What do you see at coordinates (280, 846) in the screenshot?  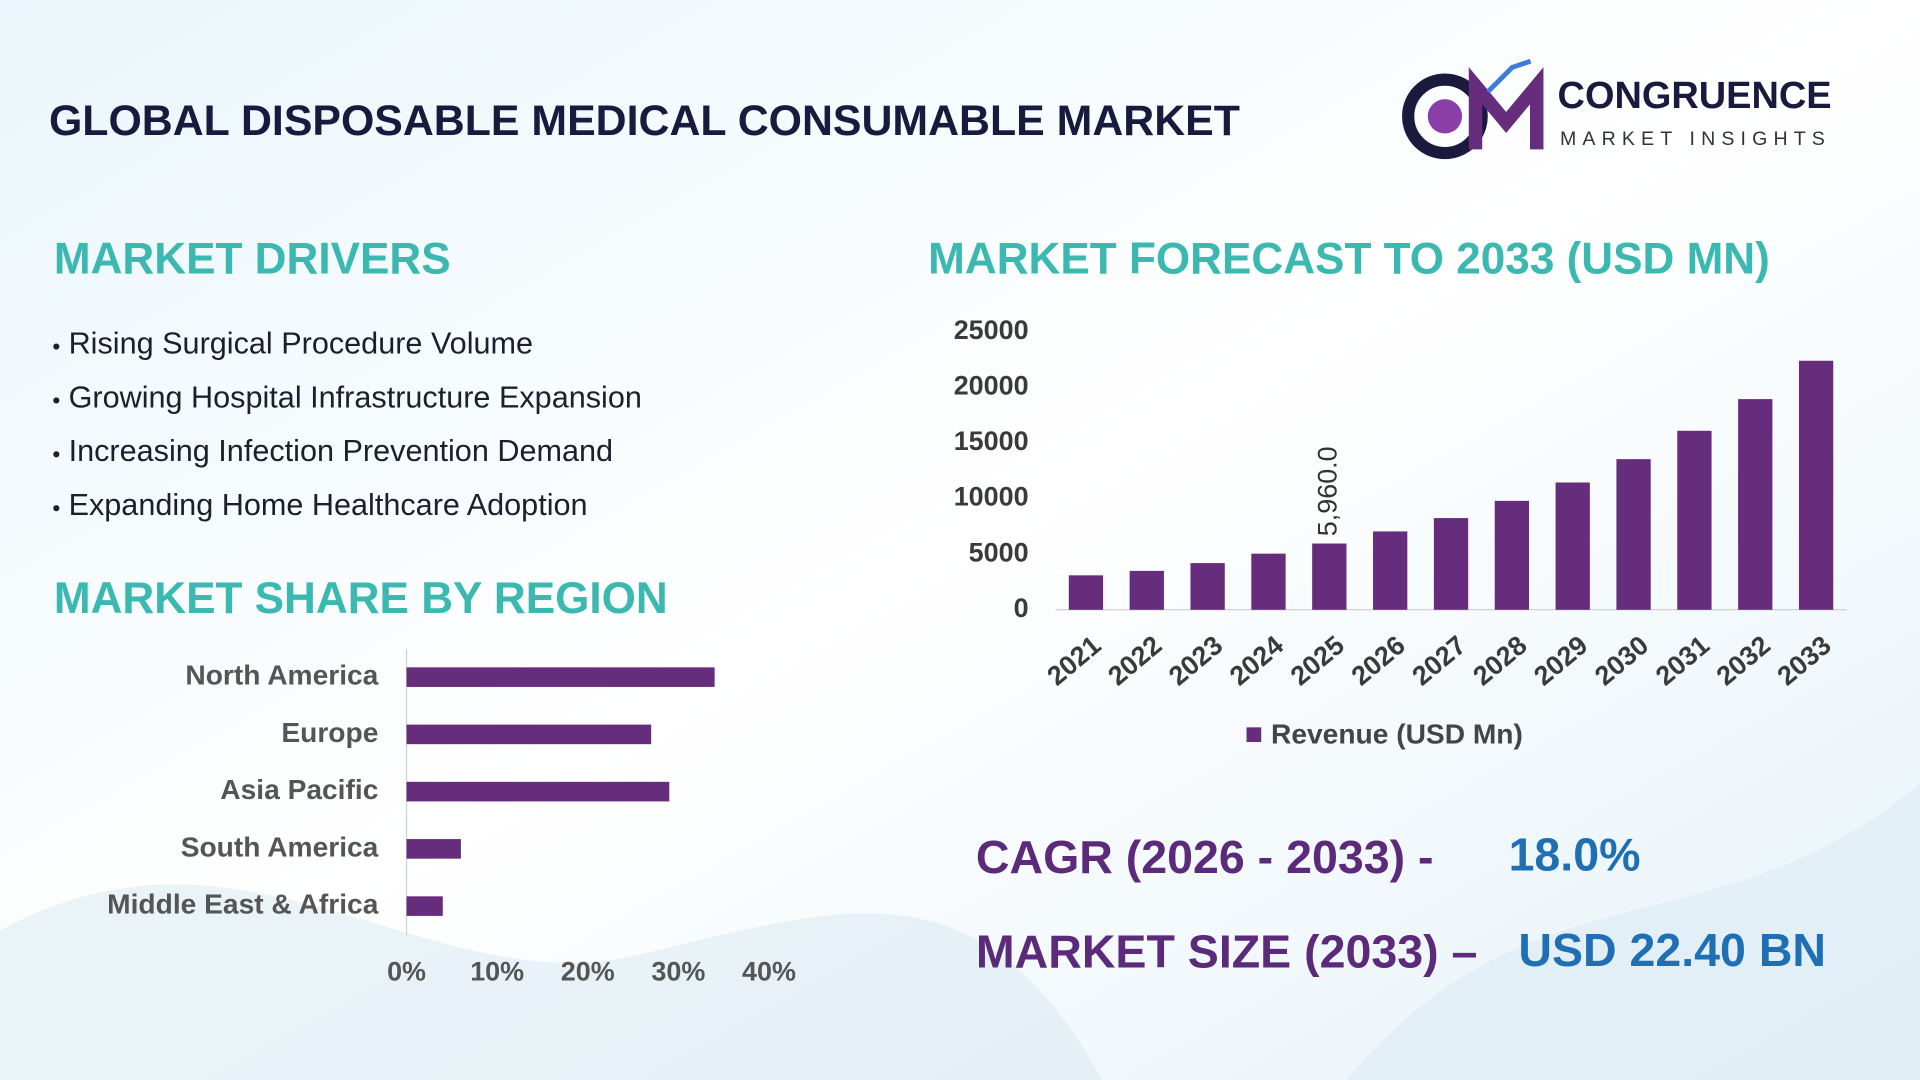 I see `y-tick-label: South America` at bounding box center [280, 846].